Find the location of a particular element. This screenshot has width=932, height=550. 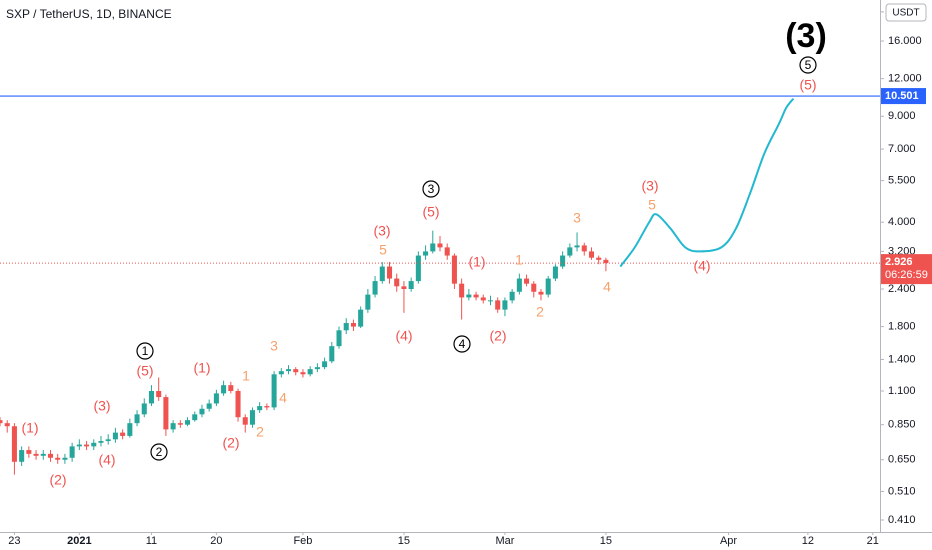

x-tick-label: 20 is located at coordinates (216, 541).